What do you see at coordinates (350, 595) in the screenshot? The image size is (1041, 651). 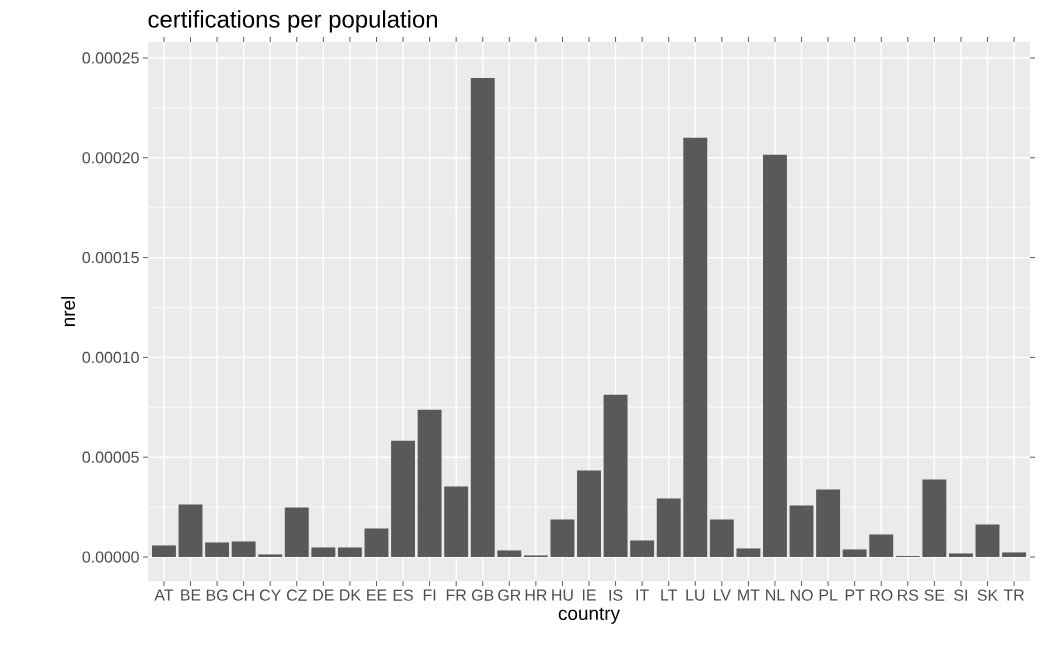 I see `x-tick-label: DK` at bounding box center [350, 595].